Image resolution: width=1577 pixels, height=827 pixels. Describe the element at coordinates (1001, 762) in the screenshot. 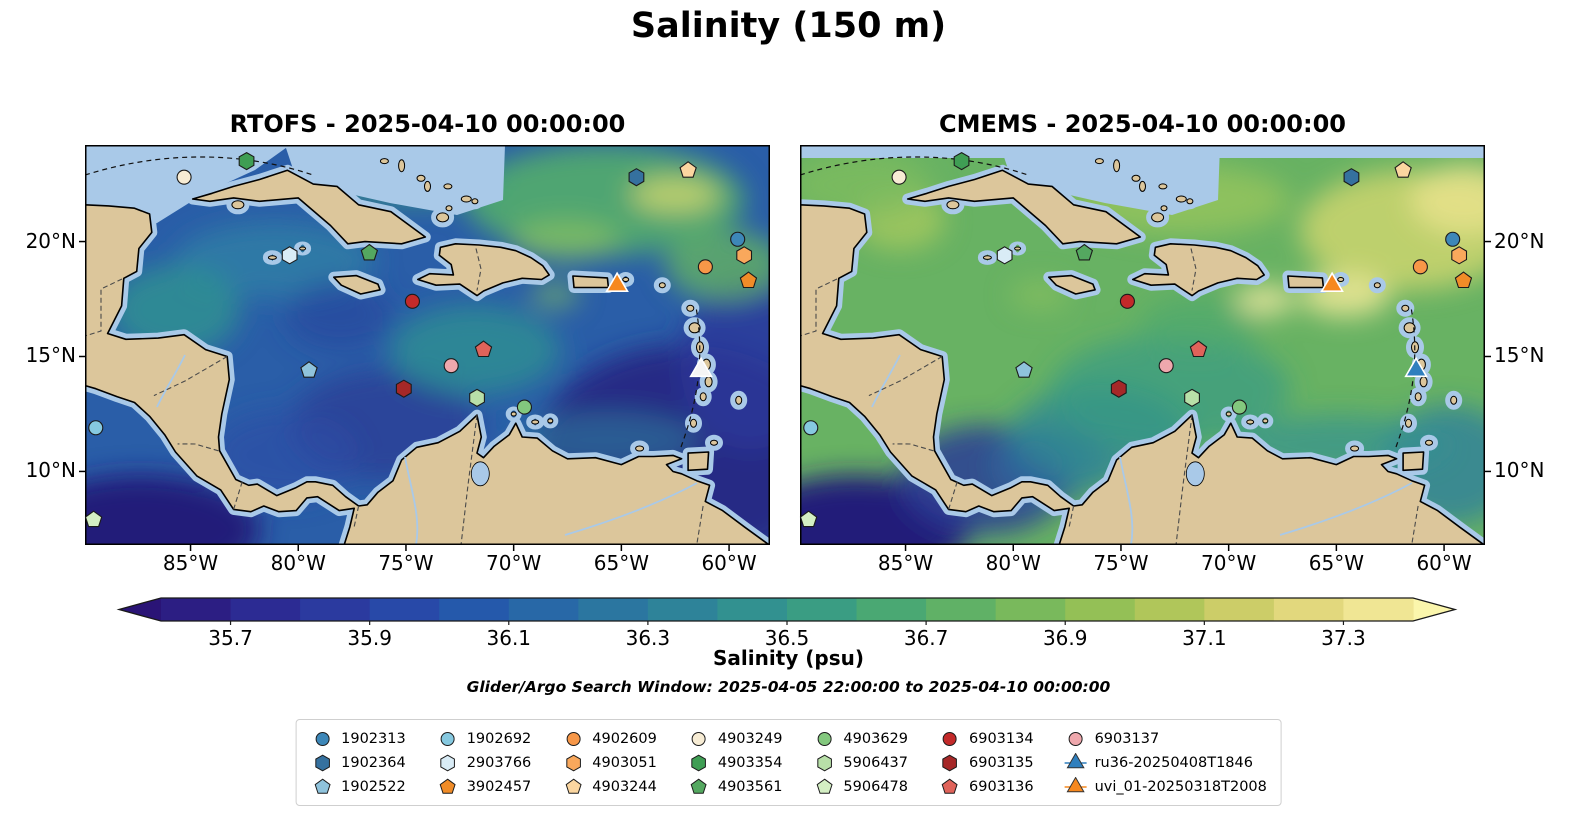

I see `legend-label: 6903135` at that location.